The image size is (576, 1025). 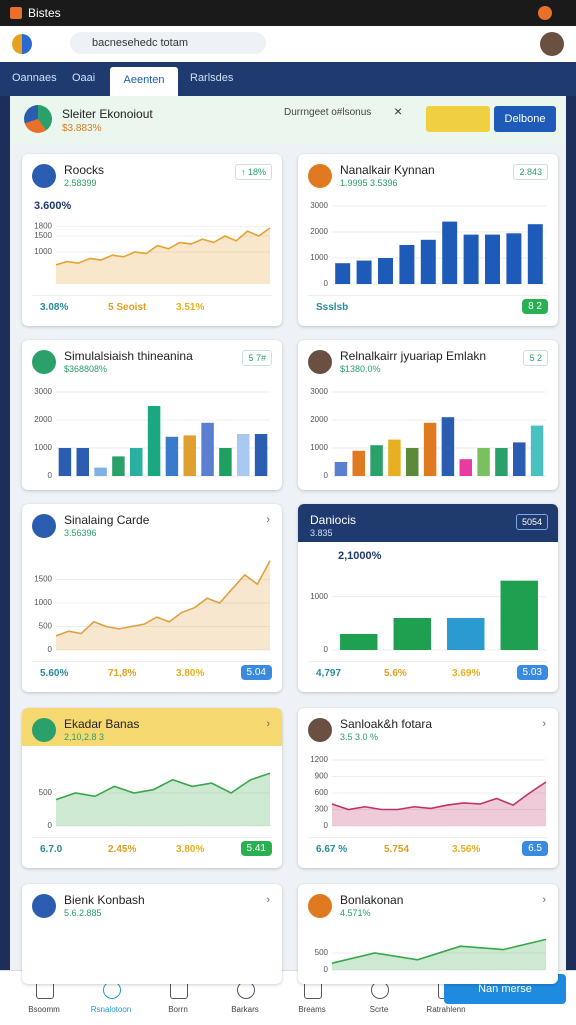 What do you see at coordinates (288, 79) in the screenshot?
I see `tab-bar: Oannaes Oaai Aeenten Rarlsdes` at bounding box center [288, 79].